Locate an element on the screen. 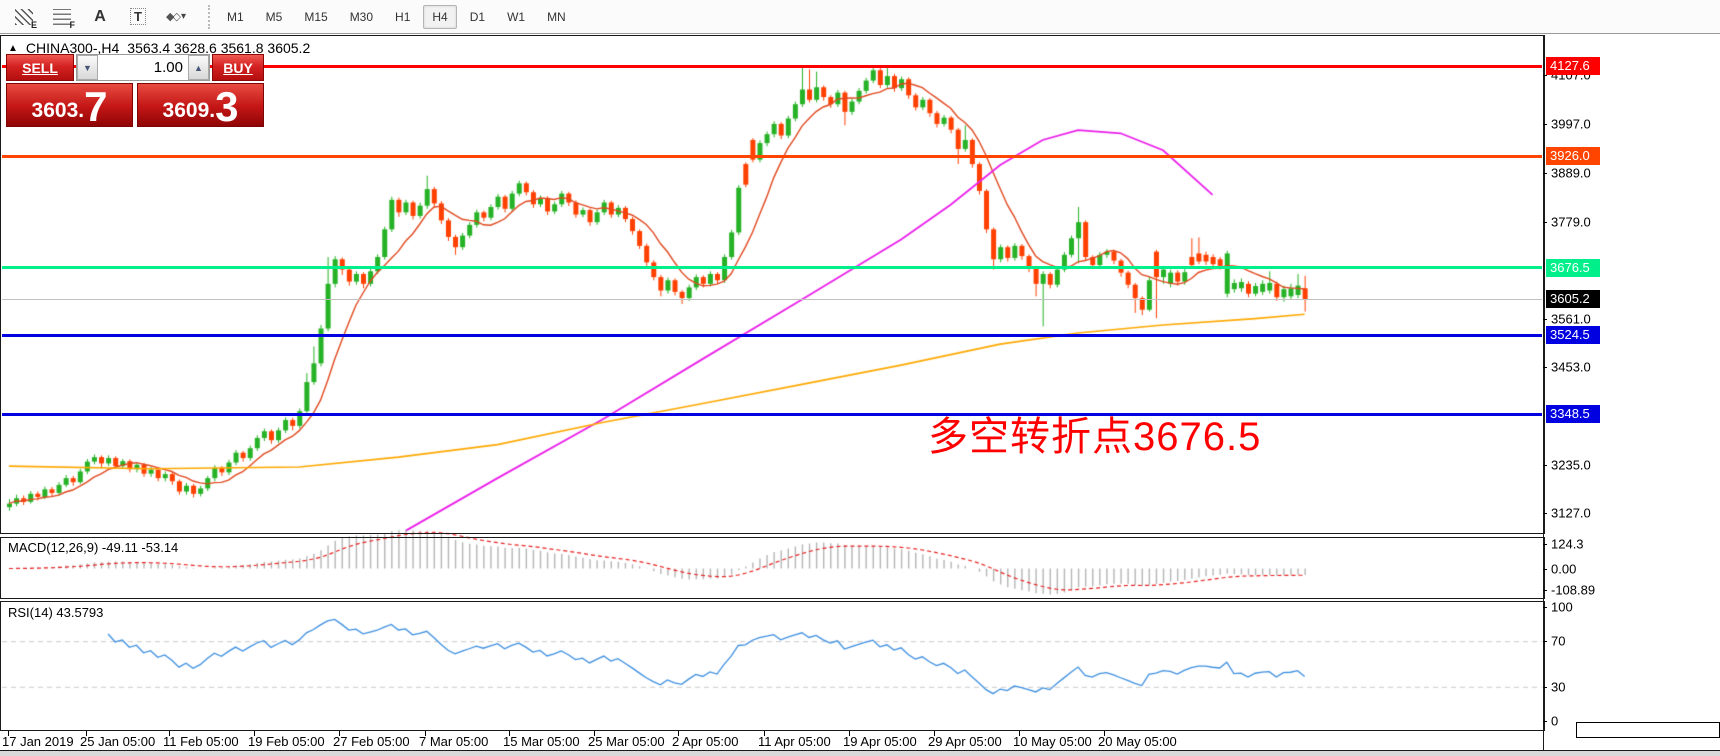 This screenshot has width=1720, height=756. price-axis-label-3561.0: 3561.0 is located at coordinates (1571, 319).